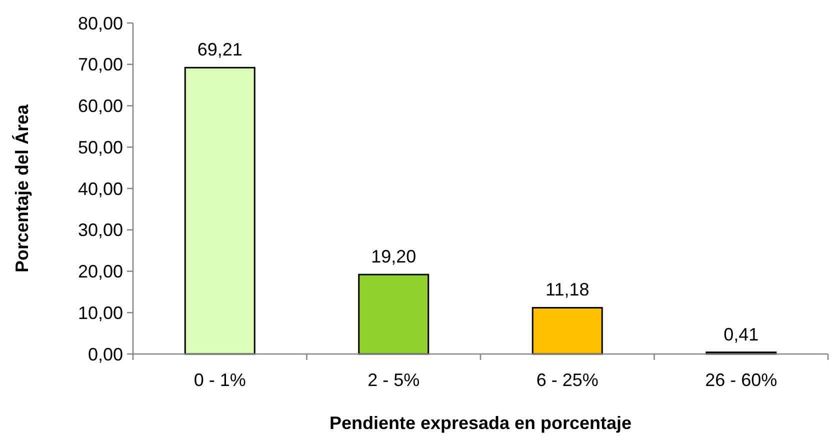 The height and width of the screenshot is (441, 833). What do you see at coordinates (100, 188) in the screenshot?
I see `y-tick-label: 40,00` at bounding box center [100, 188].